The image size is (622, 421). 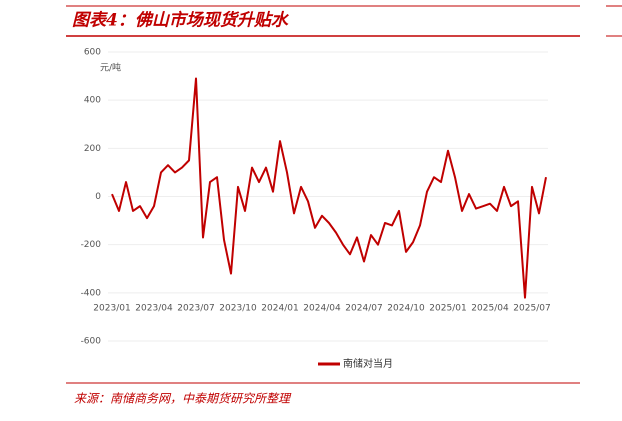 I want to click on x-tick-label: 2025/07, so click(x=531, y=308).